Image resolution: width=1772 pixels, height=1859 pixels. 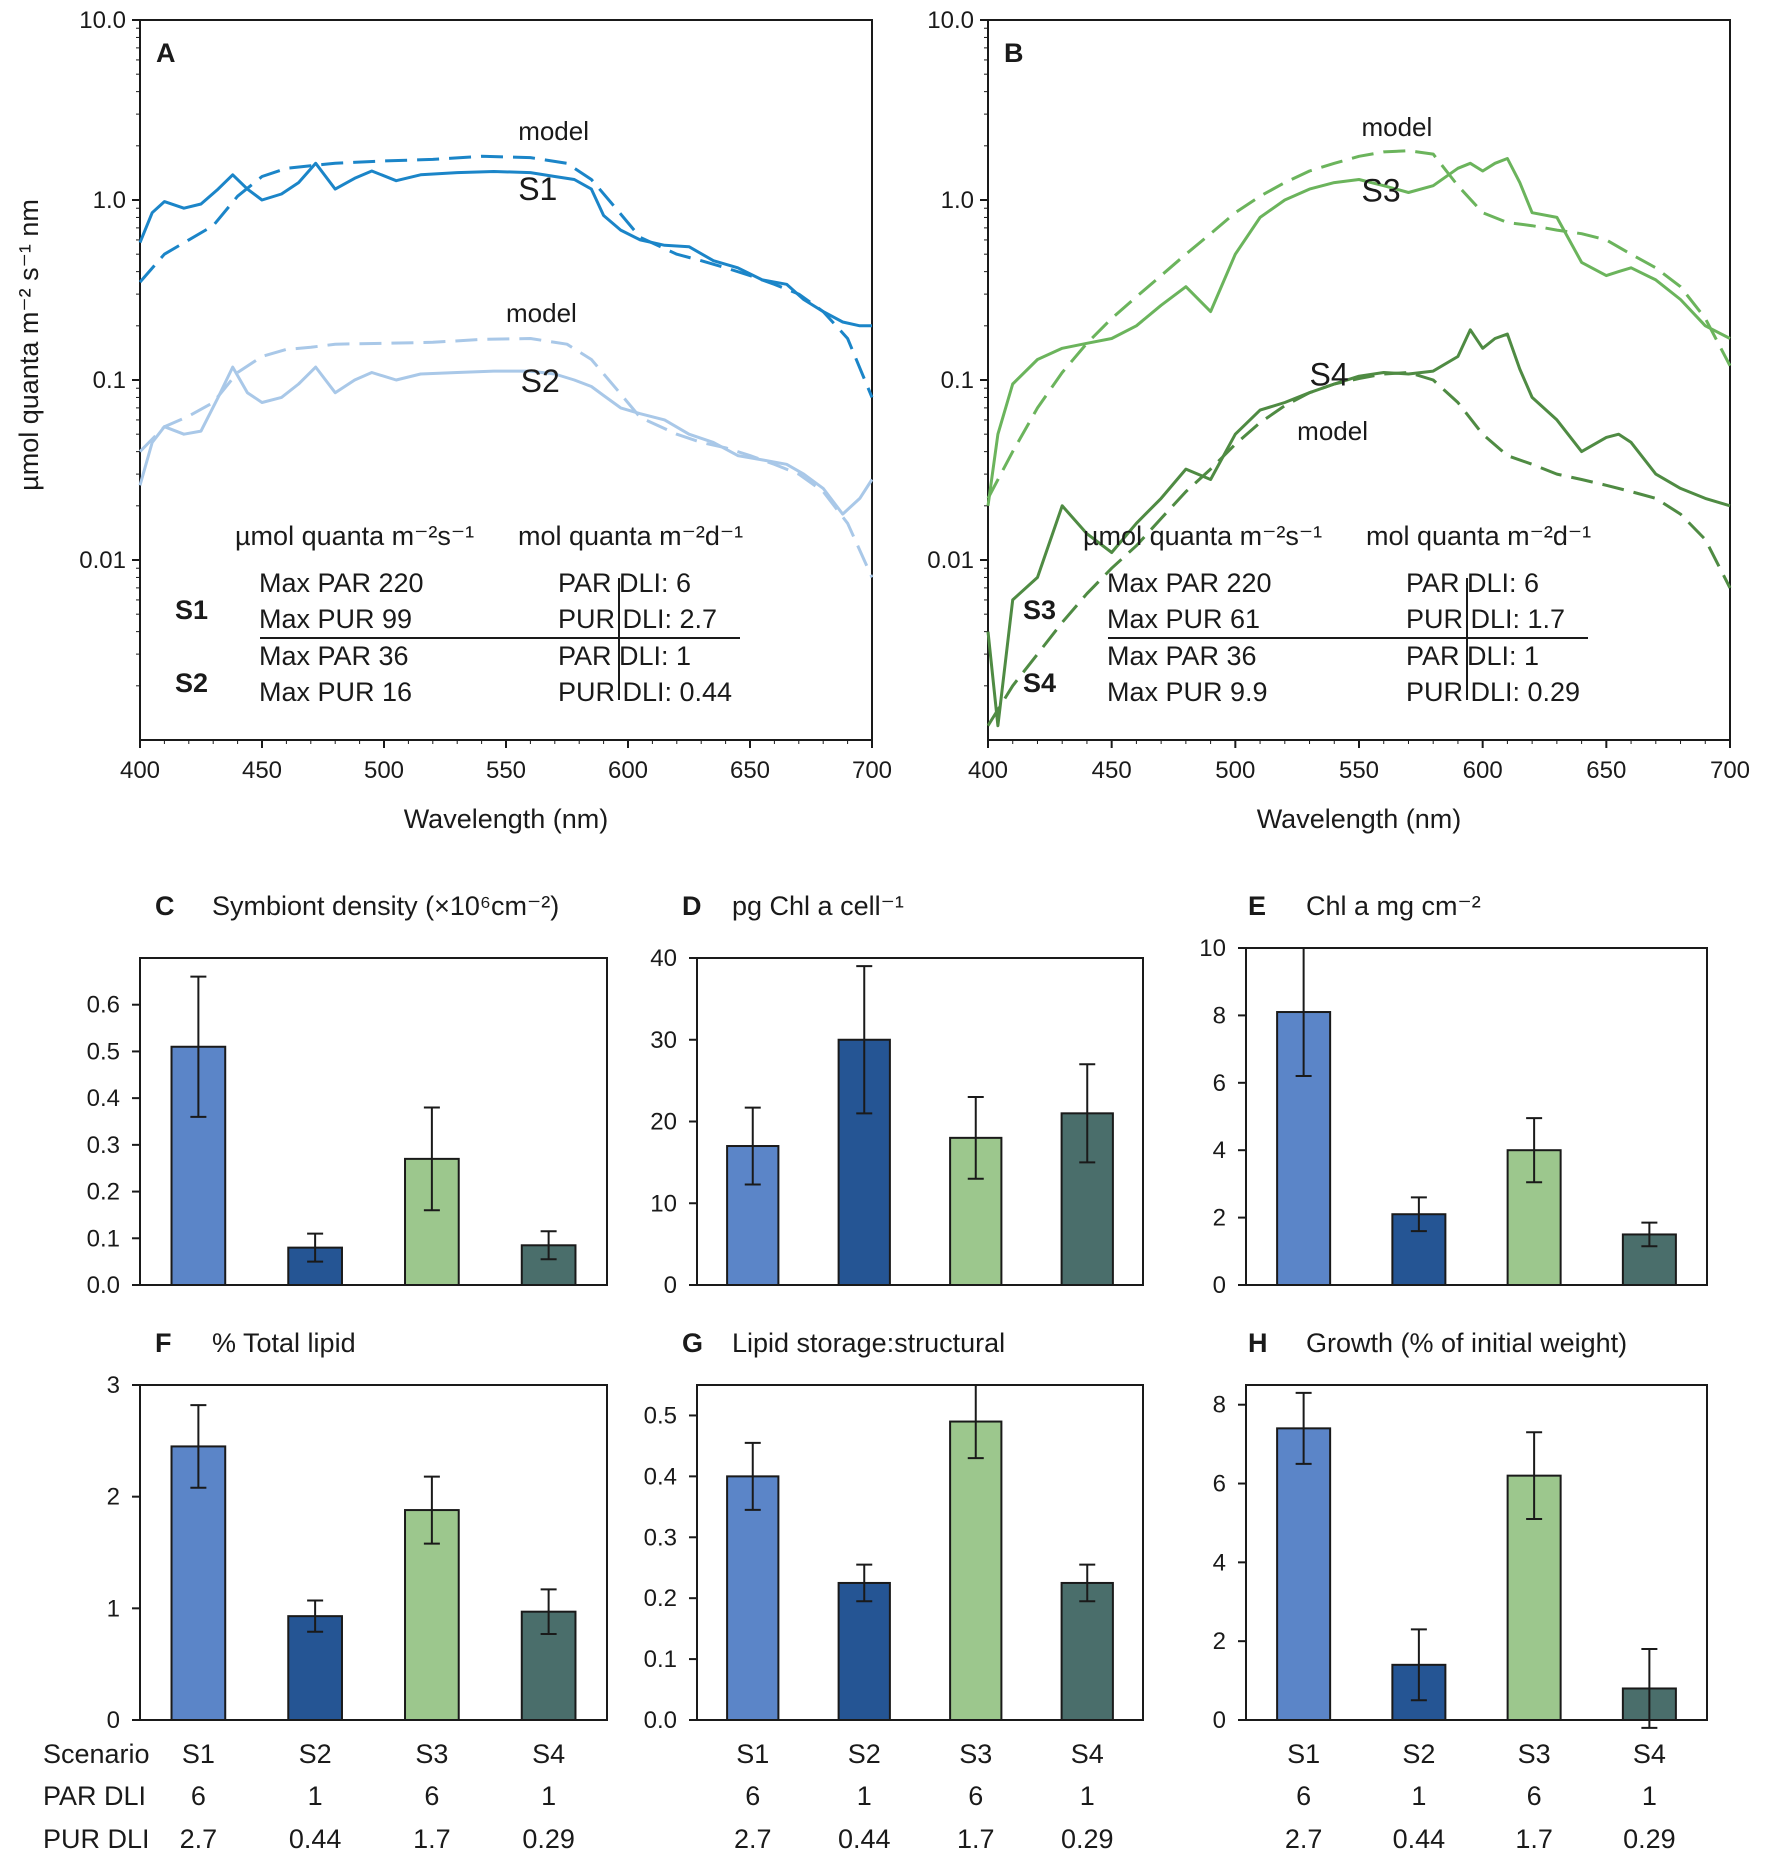 I want to click on y-tick-label: 10.0, so click(x=102, y=20).